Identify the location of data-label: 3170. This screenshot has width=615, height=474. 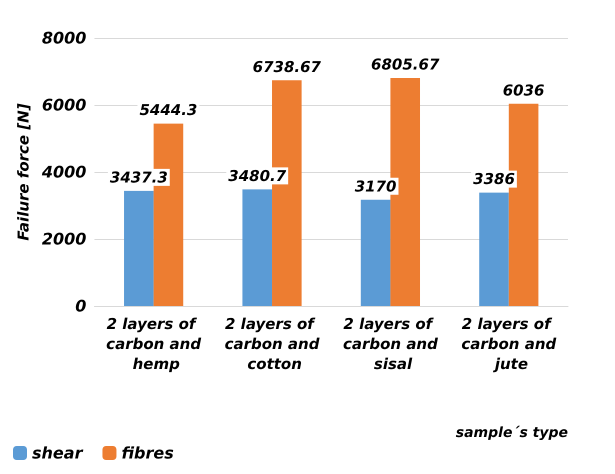
(375, 186).